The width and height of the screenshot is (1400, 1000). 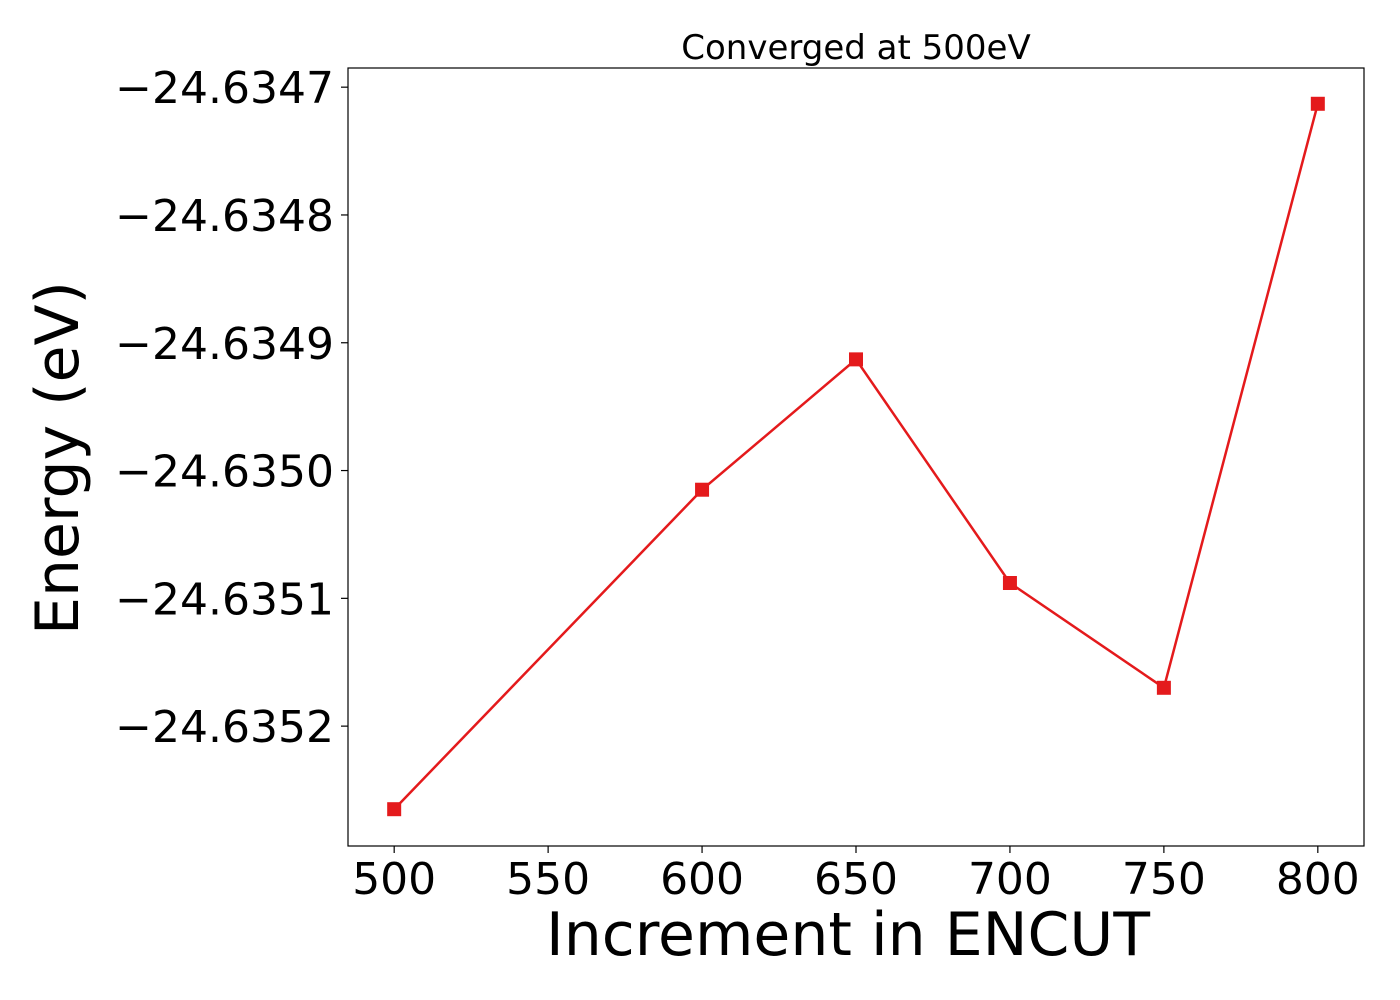 I want to click on x-tick-label: 600, so click(x=702, y=879).